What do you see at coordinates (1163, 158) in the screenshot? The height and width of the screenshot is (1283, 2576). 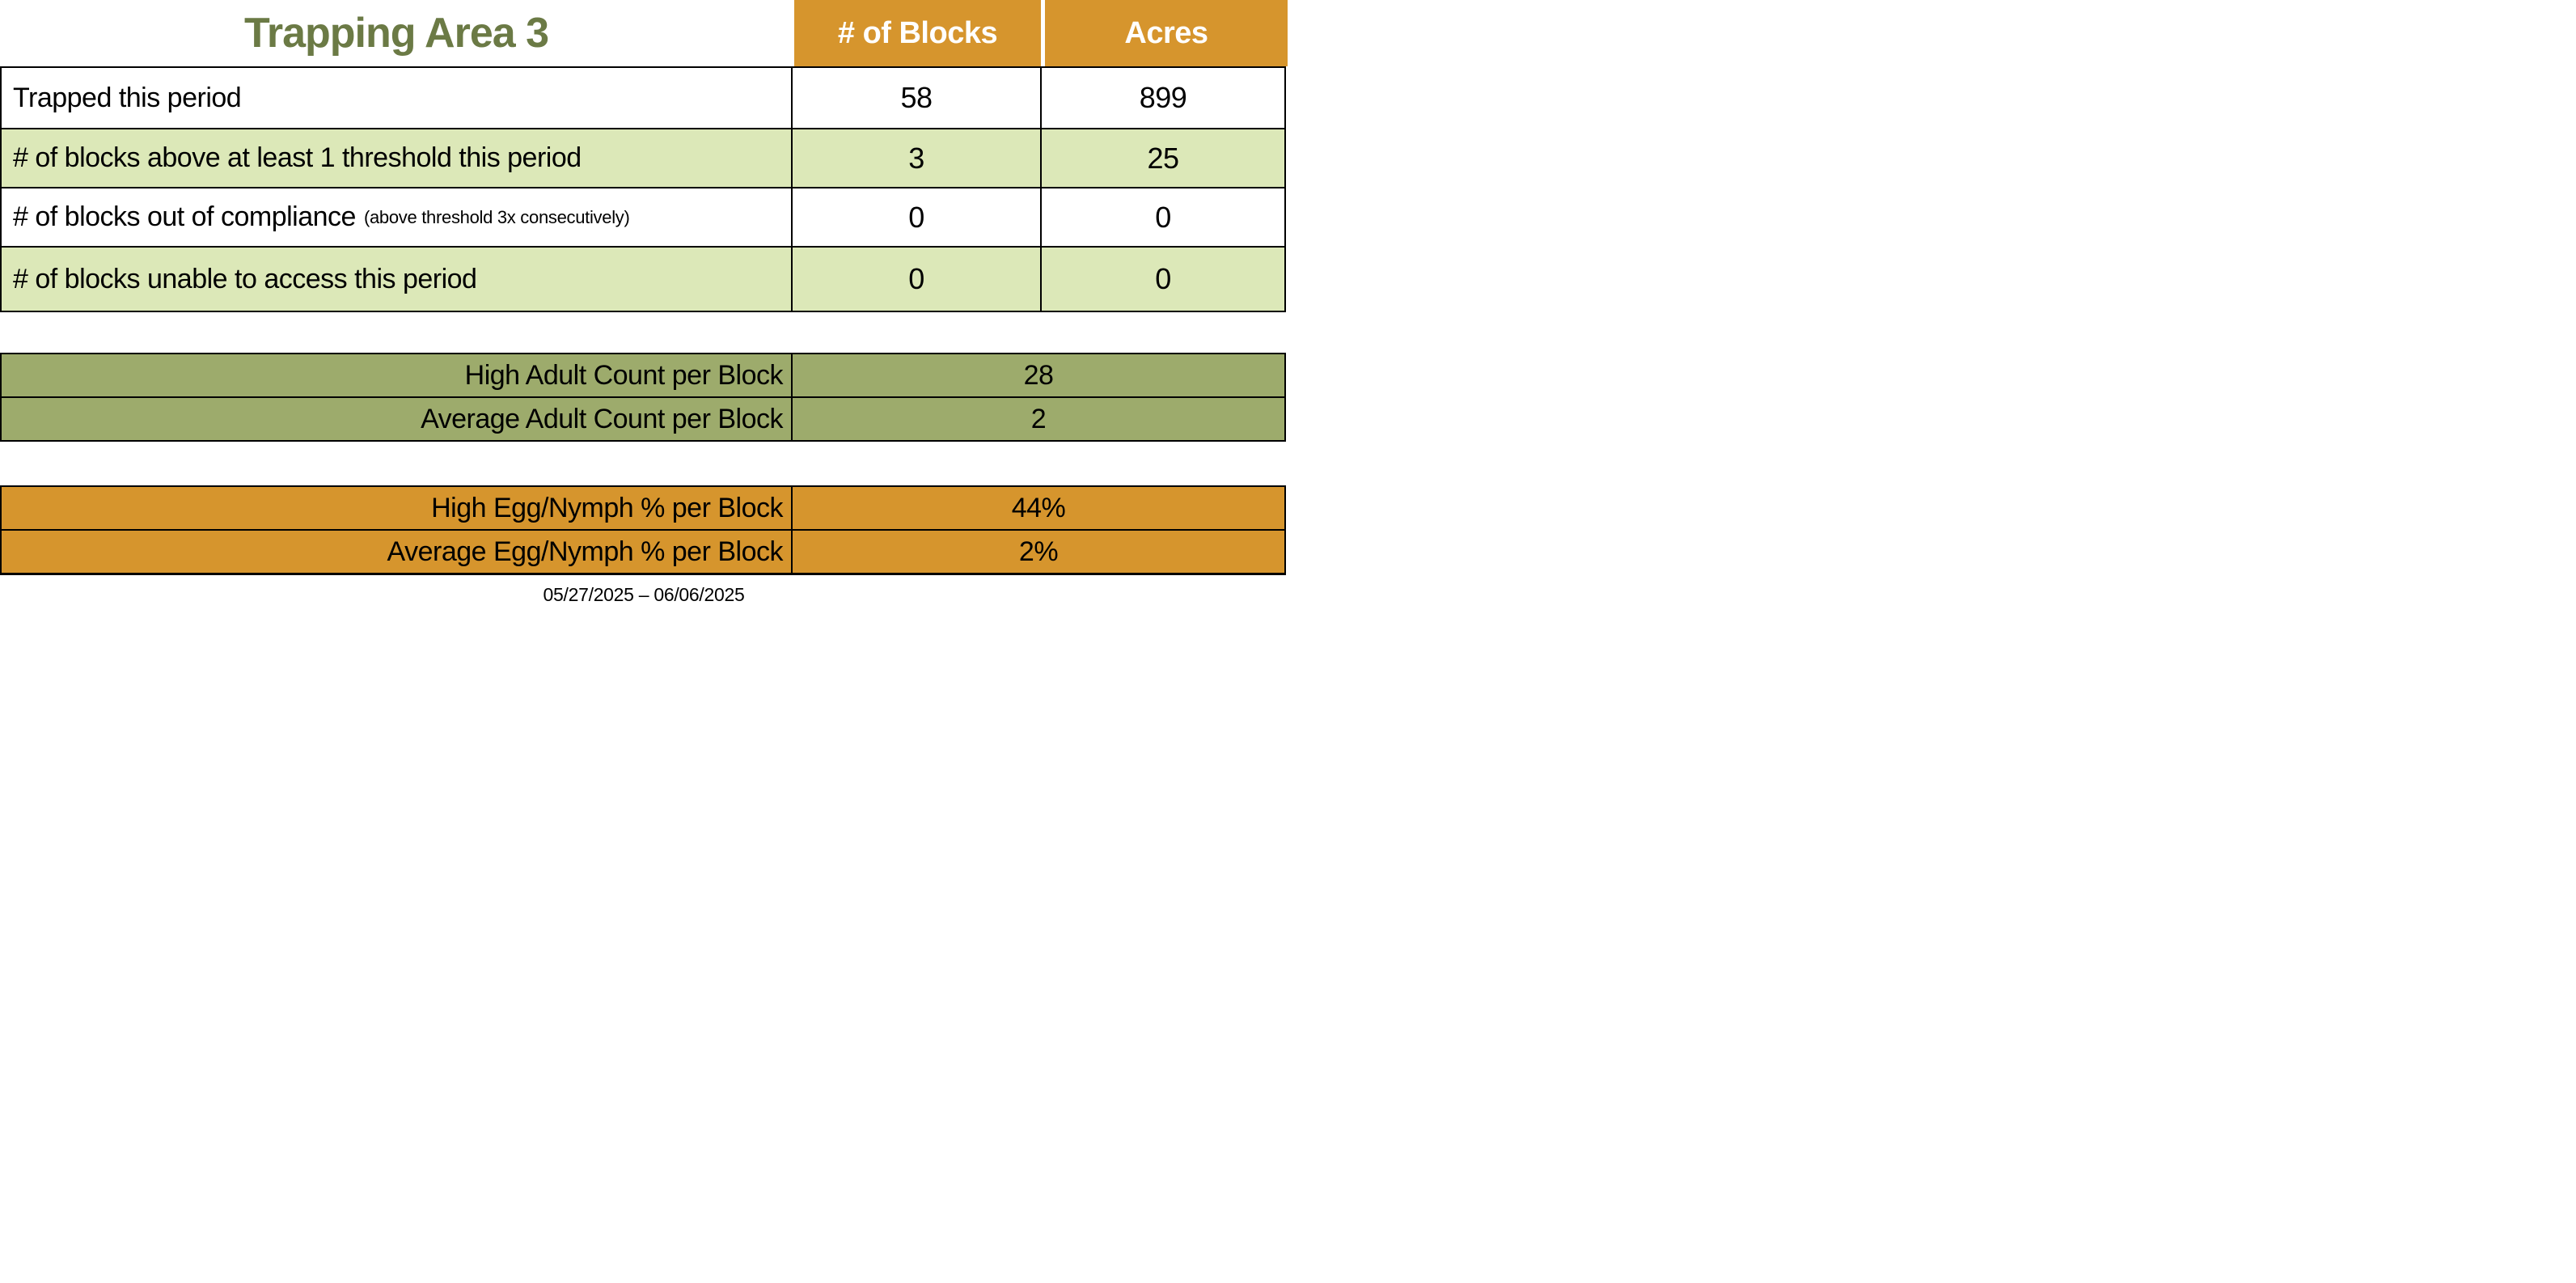 I see `row-value-acres: 25` at bounding box center [1163, 158].